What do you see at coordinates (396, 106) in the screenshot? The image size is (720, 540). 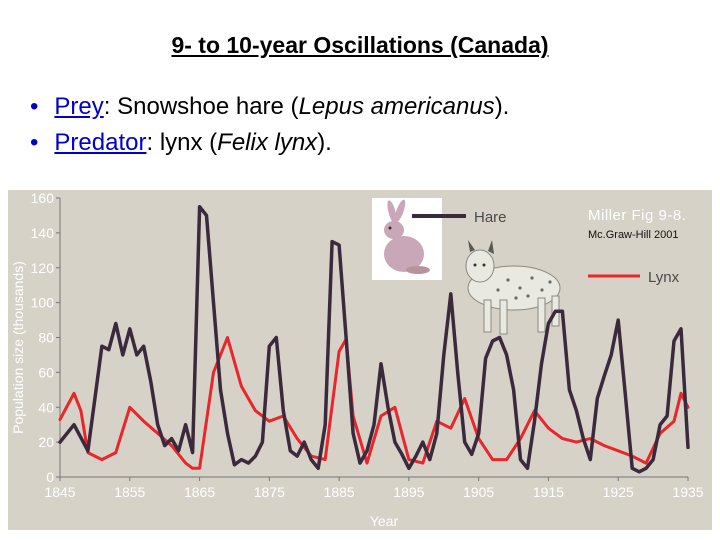 I see `prey-scientific-name: Lepus americanus` at bounding box center [396, 106].